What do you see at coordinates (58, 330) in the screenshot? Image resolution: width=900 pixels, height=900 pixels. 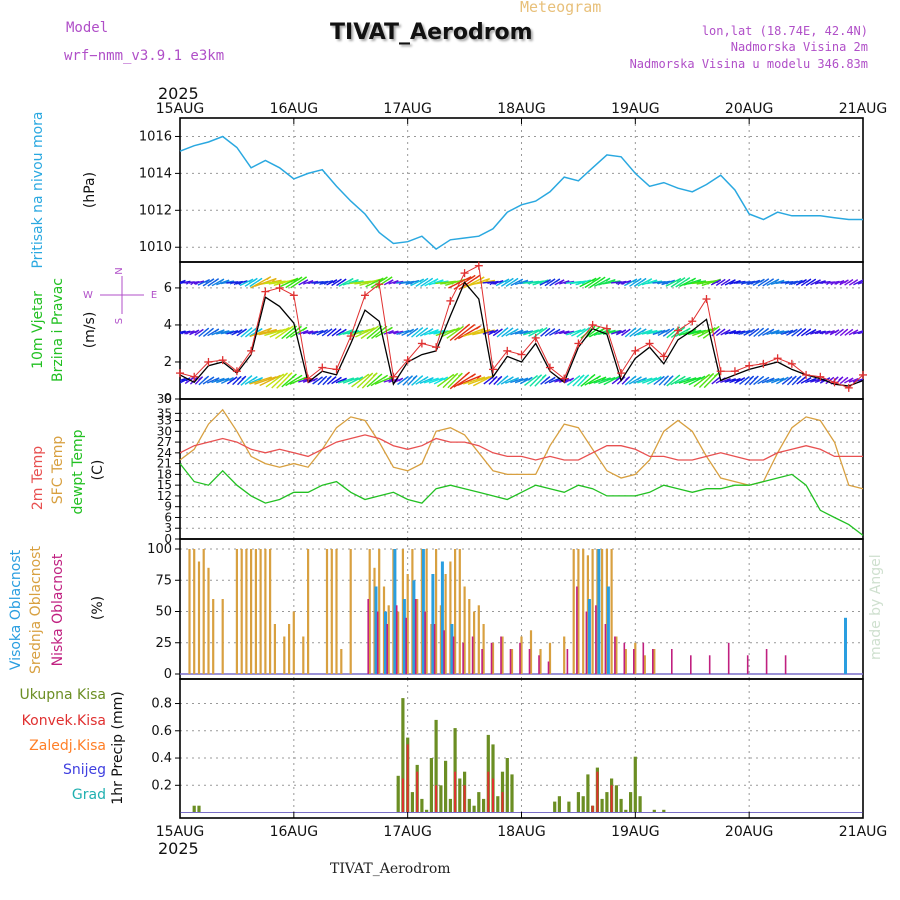 I see `wind-axis-title-2: Brzina i Pravac` at bounding box center [58, 330].